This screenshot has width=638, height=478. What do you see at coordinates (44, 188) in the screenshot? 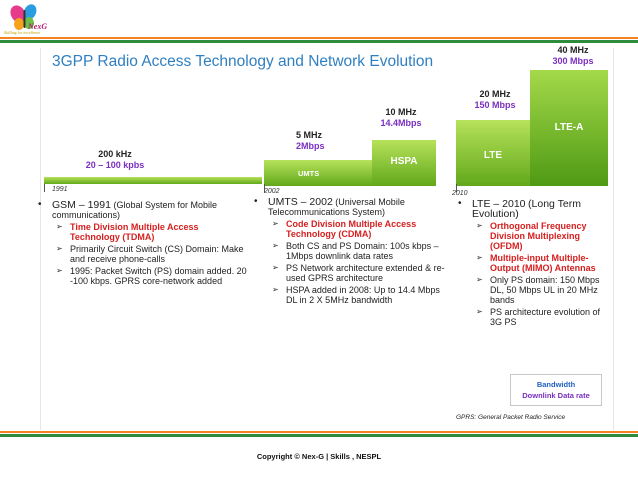
I see `tick-1991` at bounding box center [44, 188].